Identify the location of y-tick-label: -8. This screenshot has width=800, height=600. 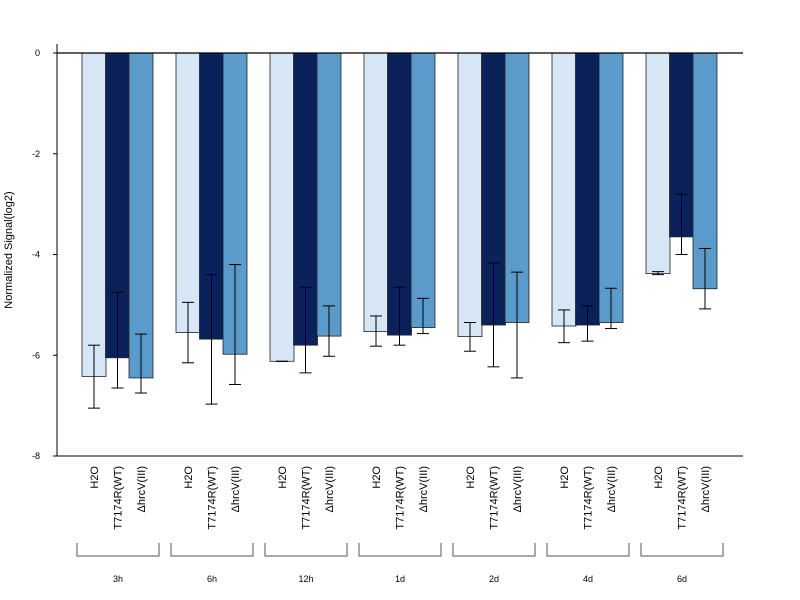
(36, 456).